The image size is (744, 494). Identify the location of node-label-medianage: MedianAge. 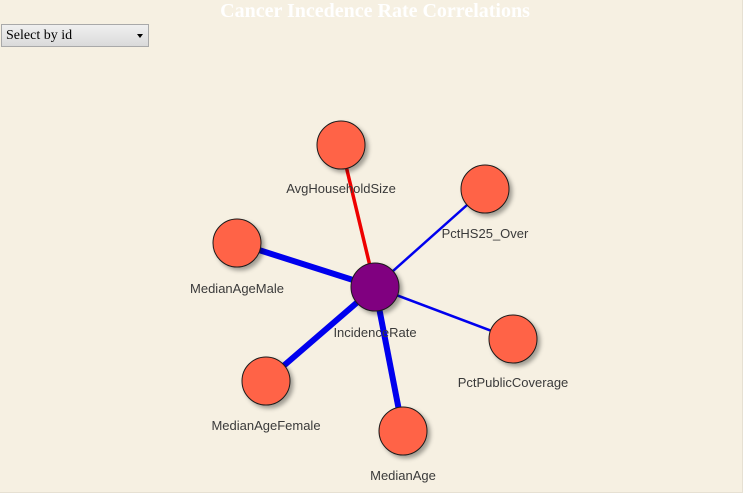
(403, 475).